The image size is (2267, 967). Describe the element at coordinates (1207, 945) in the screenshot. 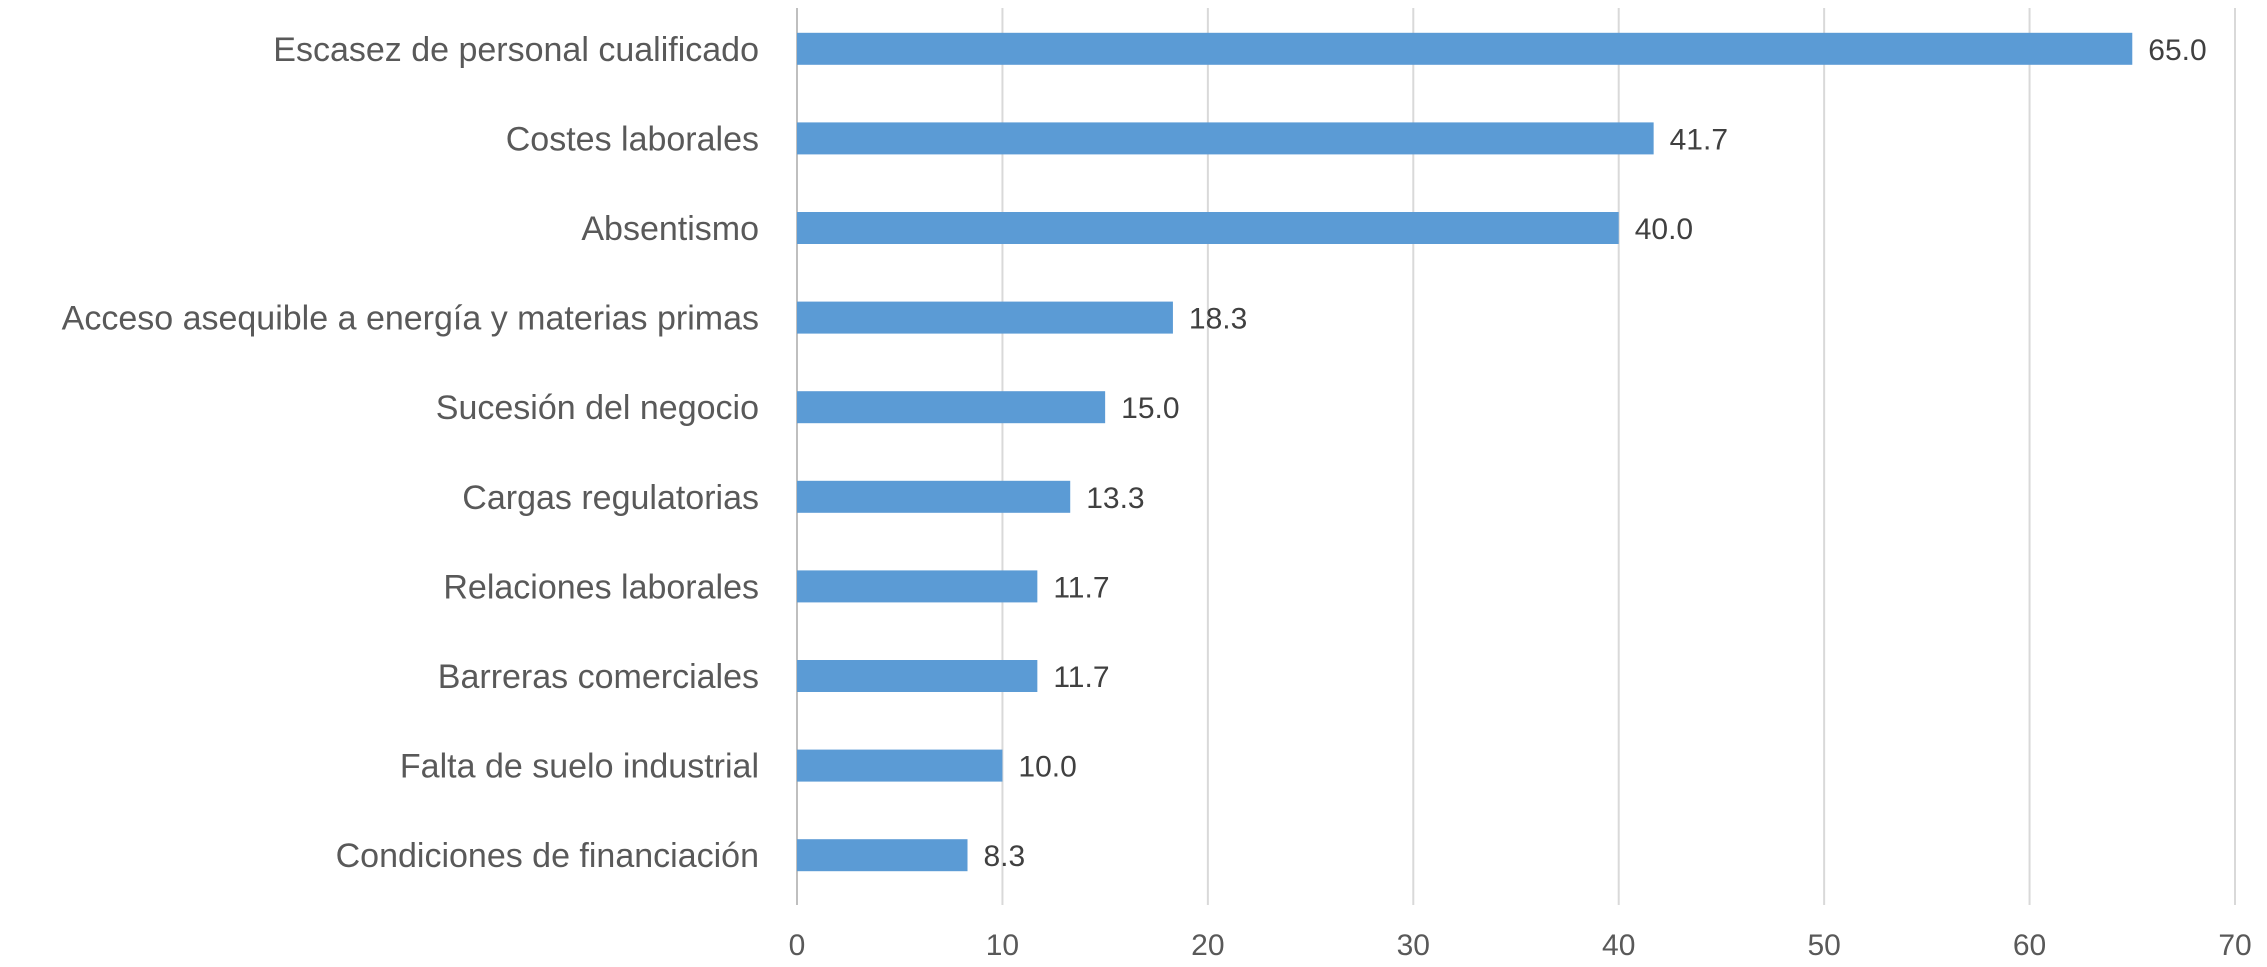

I see `x-tick-label: 20` at that location.